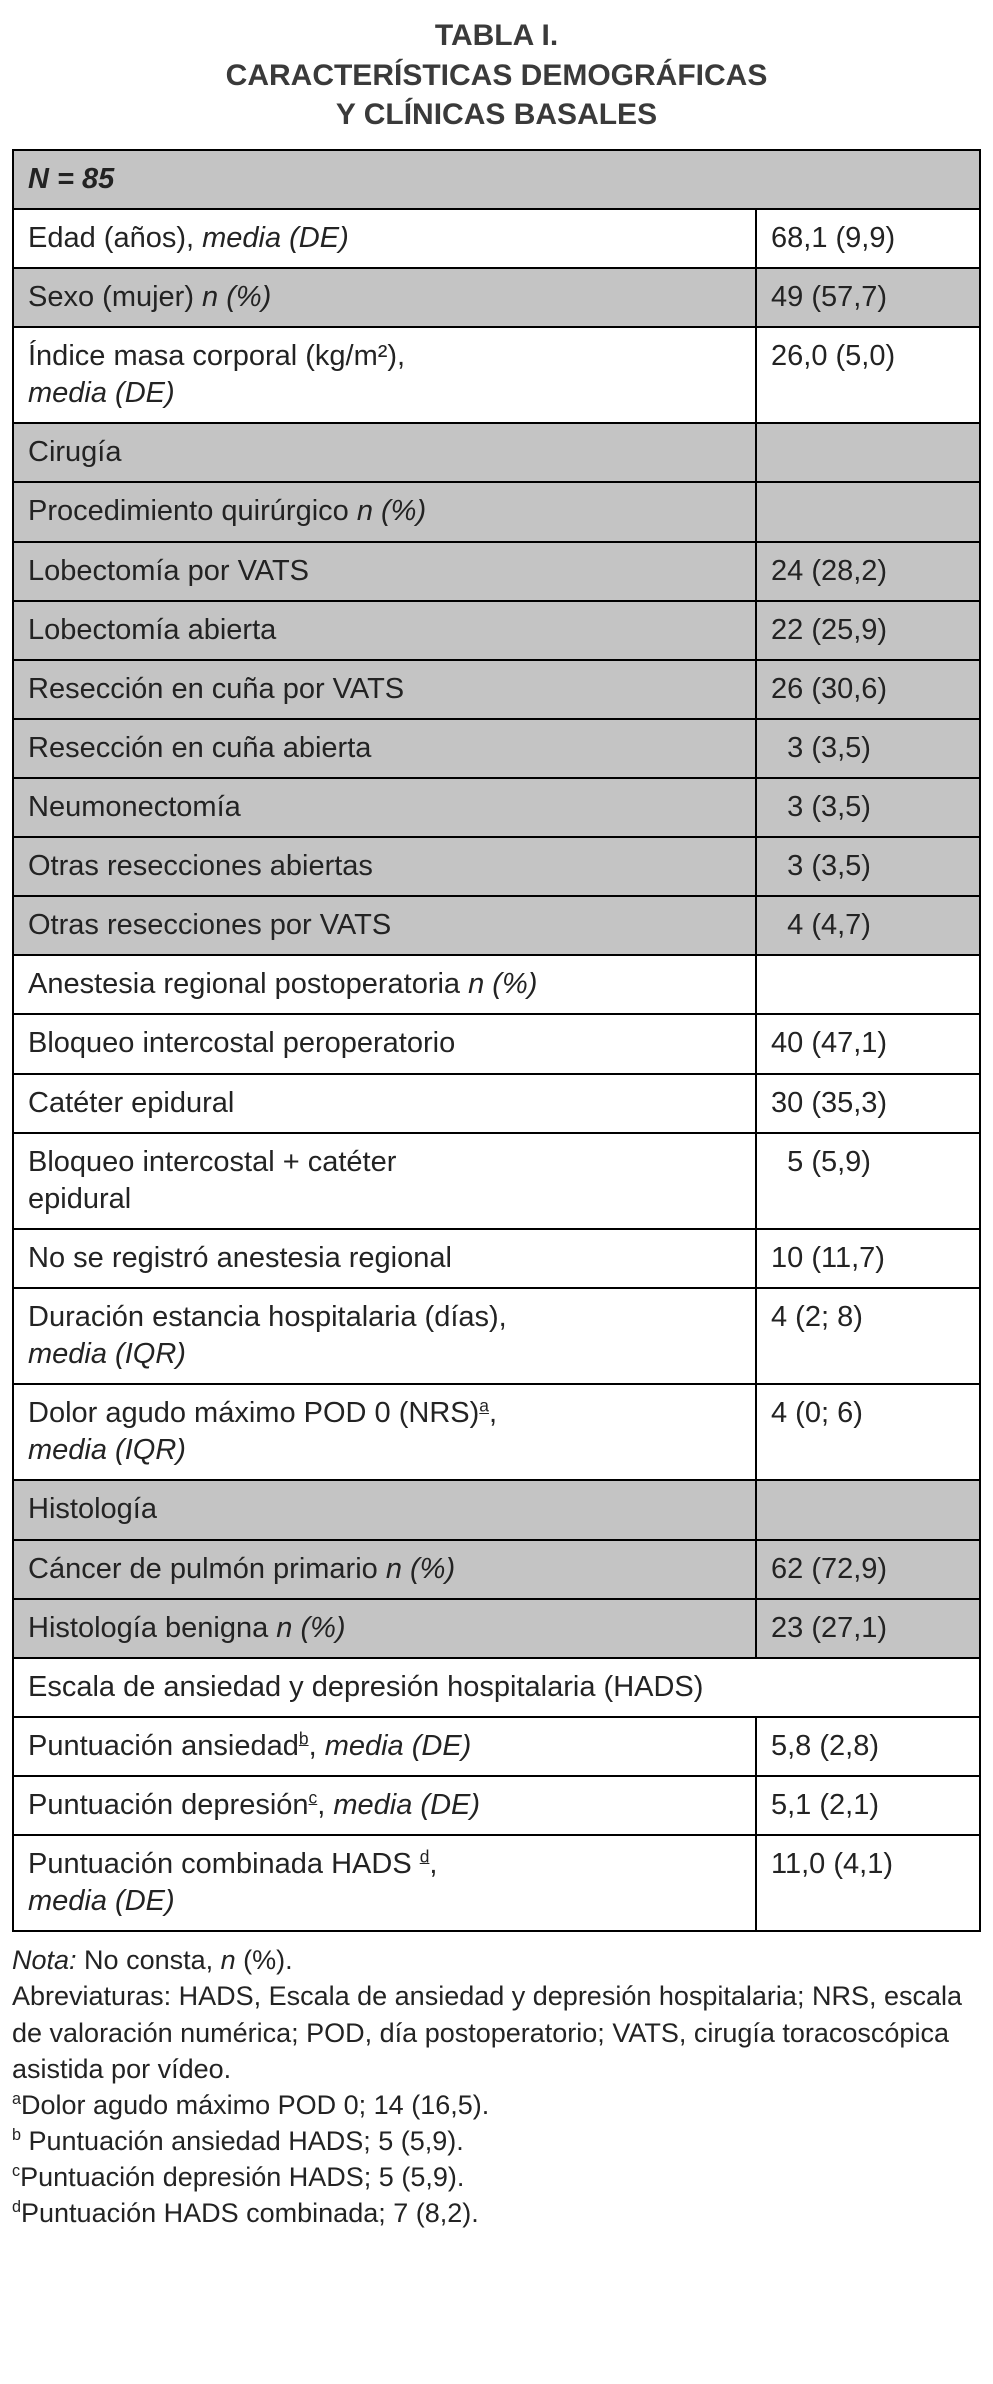 Image resolution: width=993 pixels, height=2384 pixels. What do you see at coordinates (228, 1960) in the screenshot?
I see `text-segment: n` at bounding box center [228, 1960].